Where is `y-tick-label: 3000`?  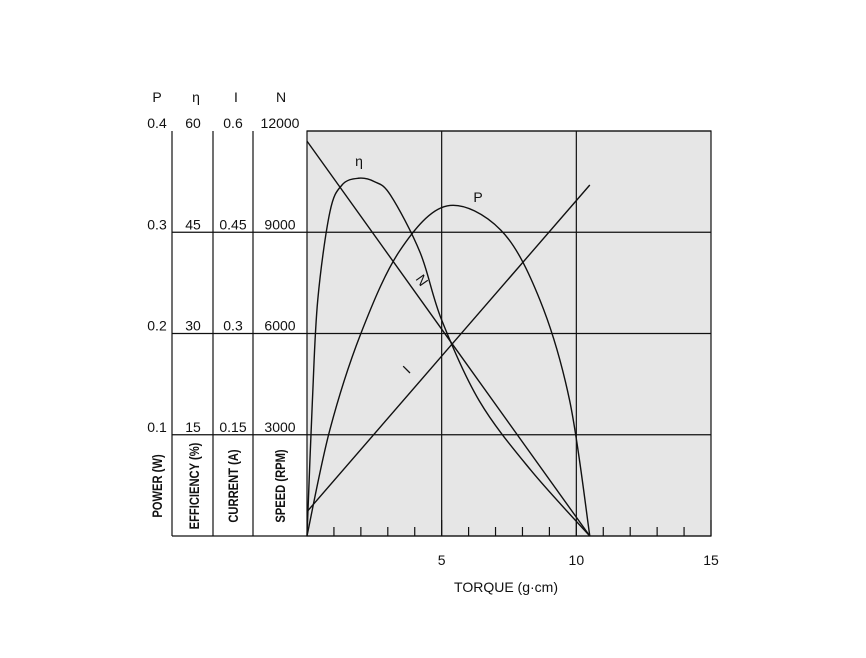 y-tick-label: 3000 is located at coordinates (279, 427).